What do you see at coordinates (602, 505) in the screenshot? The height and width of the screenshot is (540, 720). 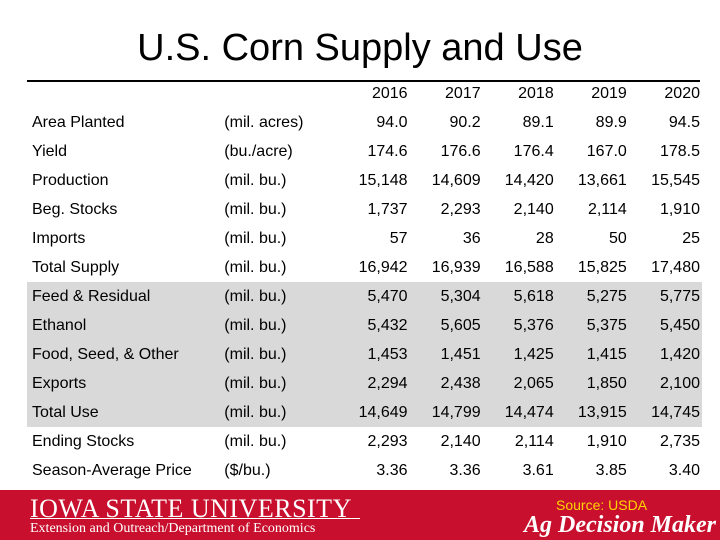 I see `source-note: Source: USDA` at bounding box center [602, 505].